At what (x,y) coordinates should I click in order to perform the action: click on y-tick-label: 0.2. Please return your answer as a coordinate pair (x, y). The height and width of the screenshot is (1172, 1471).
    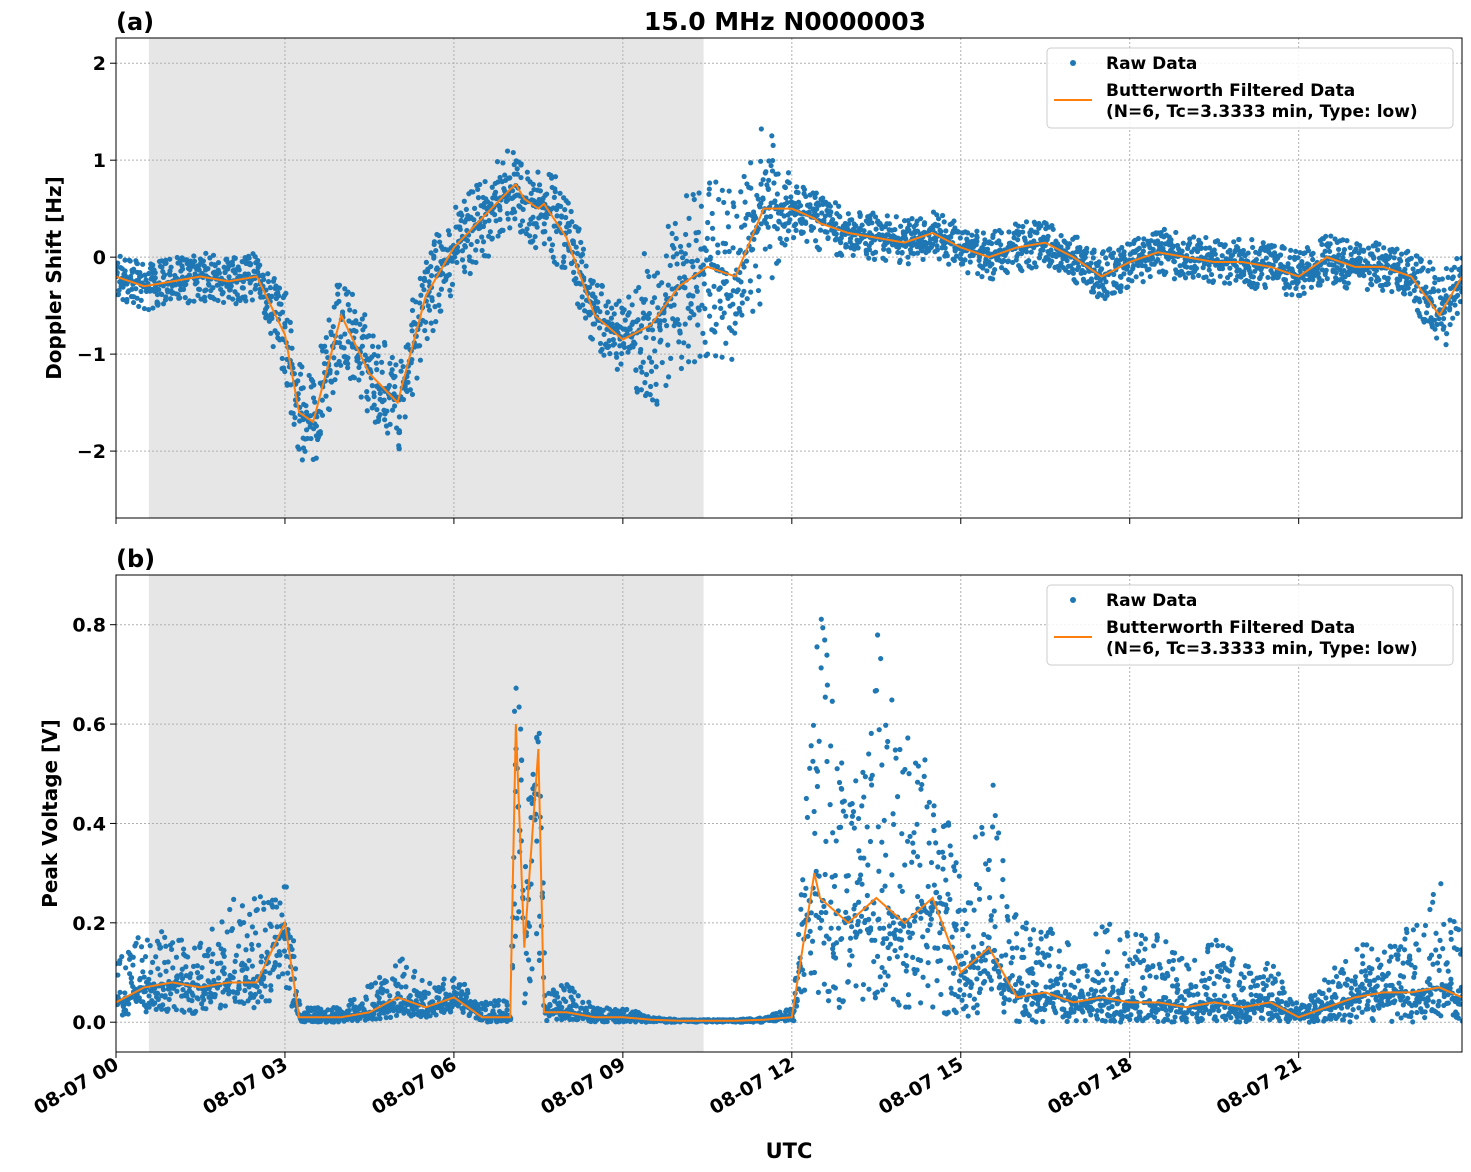
    Looking at the image, I should click on (89, 924).